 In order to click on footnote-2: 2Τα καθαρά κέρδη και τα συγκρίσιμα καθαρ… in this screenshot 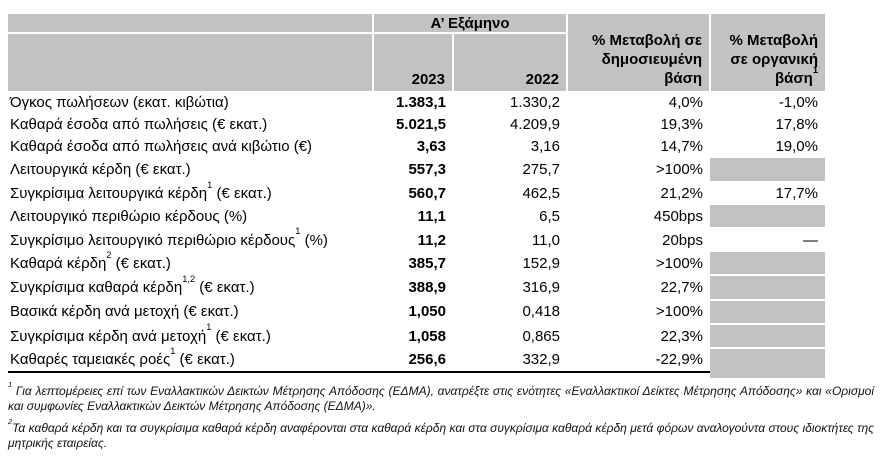, I will do `click(441, 433)`.